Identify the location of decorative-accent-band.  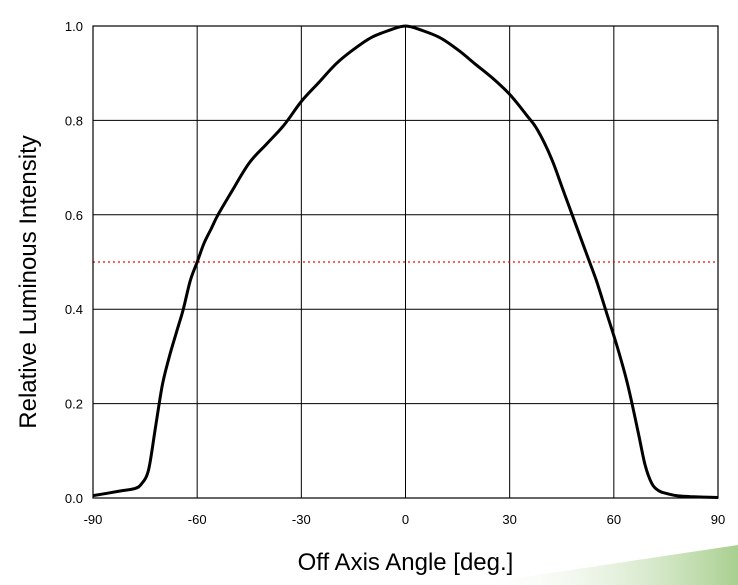
(604, 565).